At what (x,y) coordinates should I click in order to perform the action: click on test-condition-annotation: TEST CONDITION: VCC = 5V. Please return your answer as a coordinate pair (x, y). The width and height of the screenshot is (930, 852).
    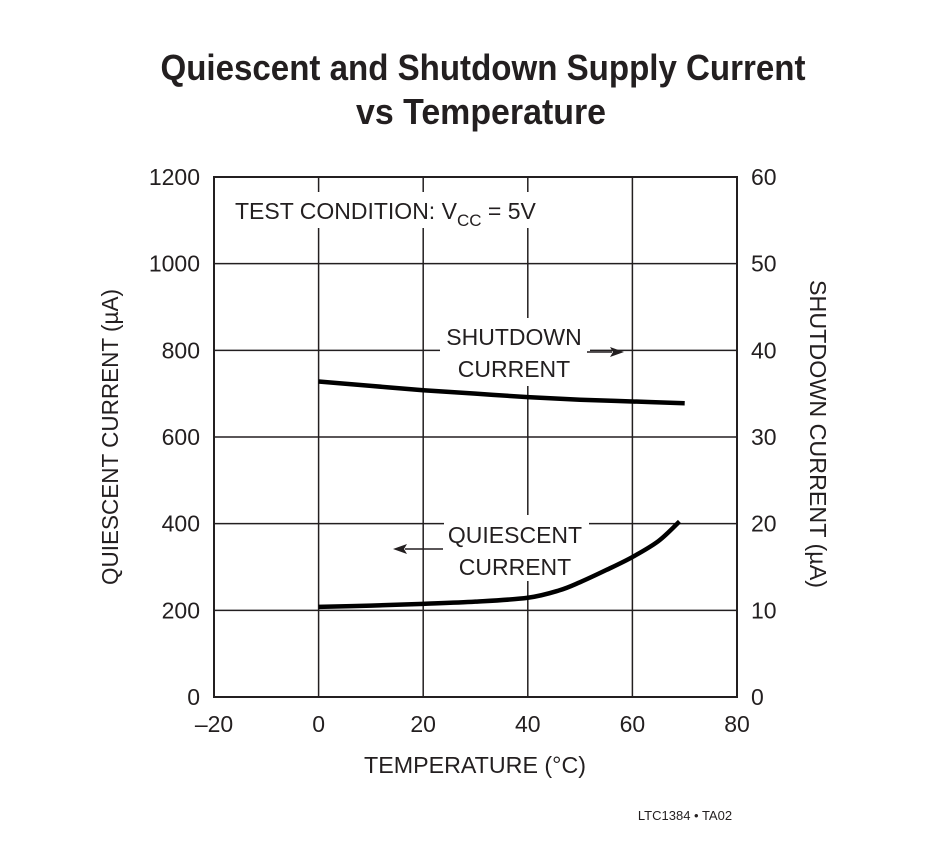
    Looking at the image, I should click on (386, 214).